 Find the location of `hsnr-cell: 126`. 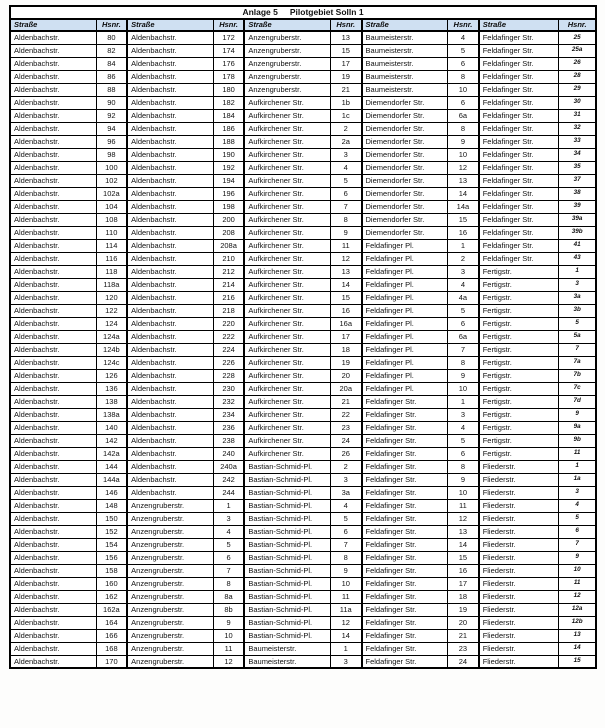

hsnr-cell: 126 is located at coordinates (111, 375).